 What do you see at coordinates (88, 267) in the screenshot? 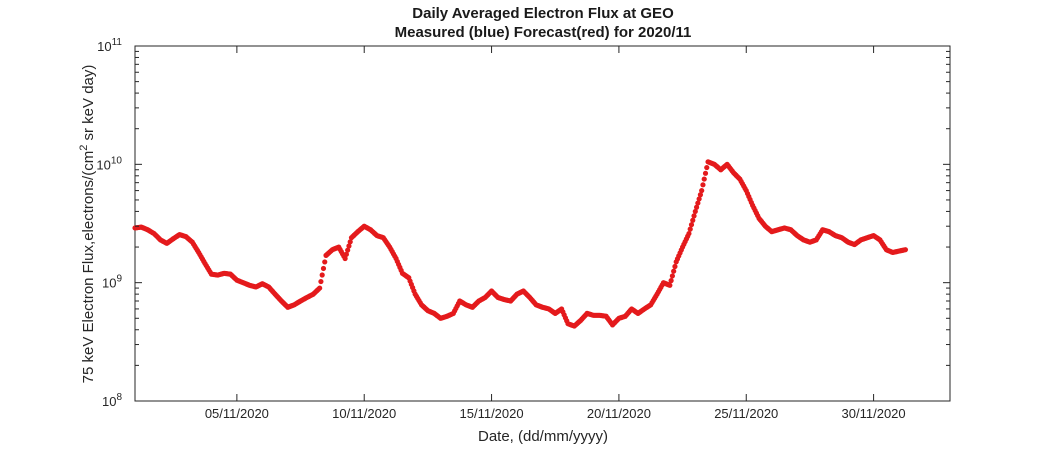
I see `y-axis-label-main: 75 keV Electron Flux,electrons/(cm` at bounding box center [88, 267].